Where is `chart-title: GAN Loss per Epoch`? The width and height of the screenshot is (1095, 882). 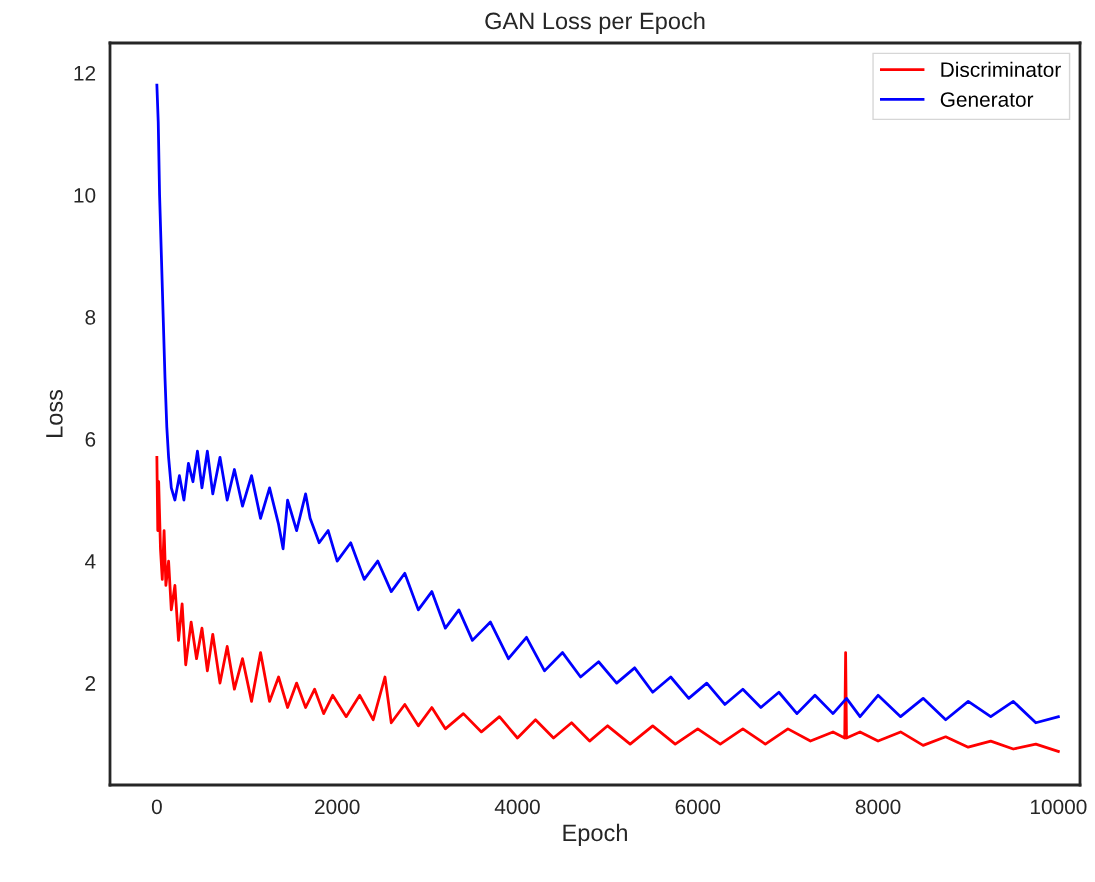
chart-title: GAN Loss per Epoch is located at coordinates (595, 23).